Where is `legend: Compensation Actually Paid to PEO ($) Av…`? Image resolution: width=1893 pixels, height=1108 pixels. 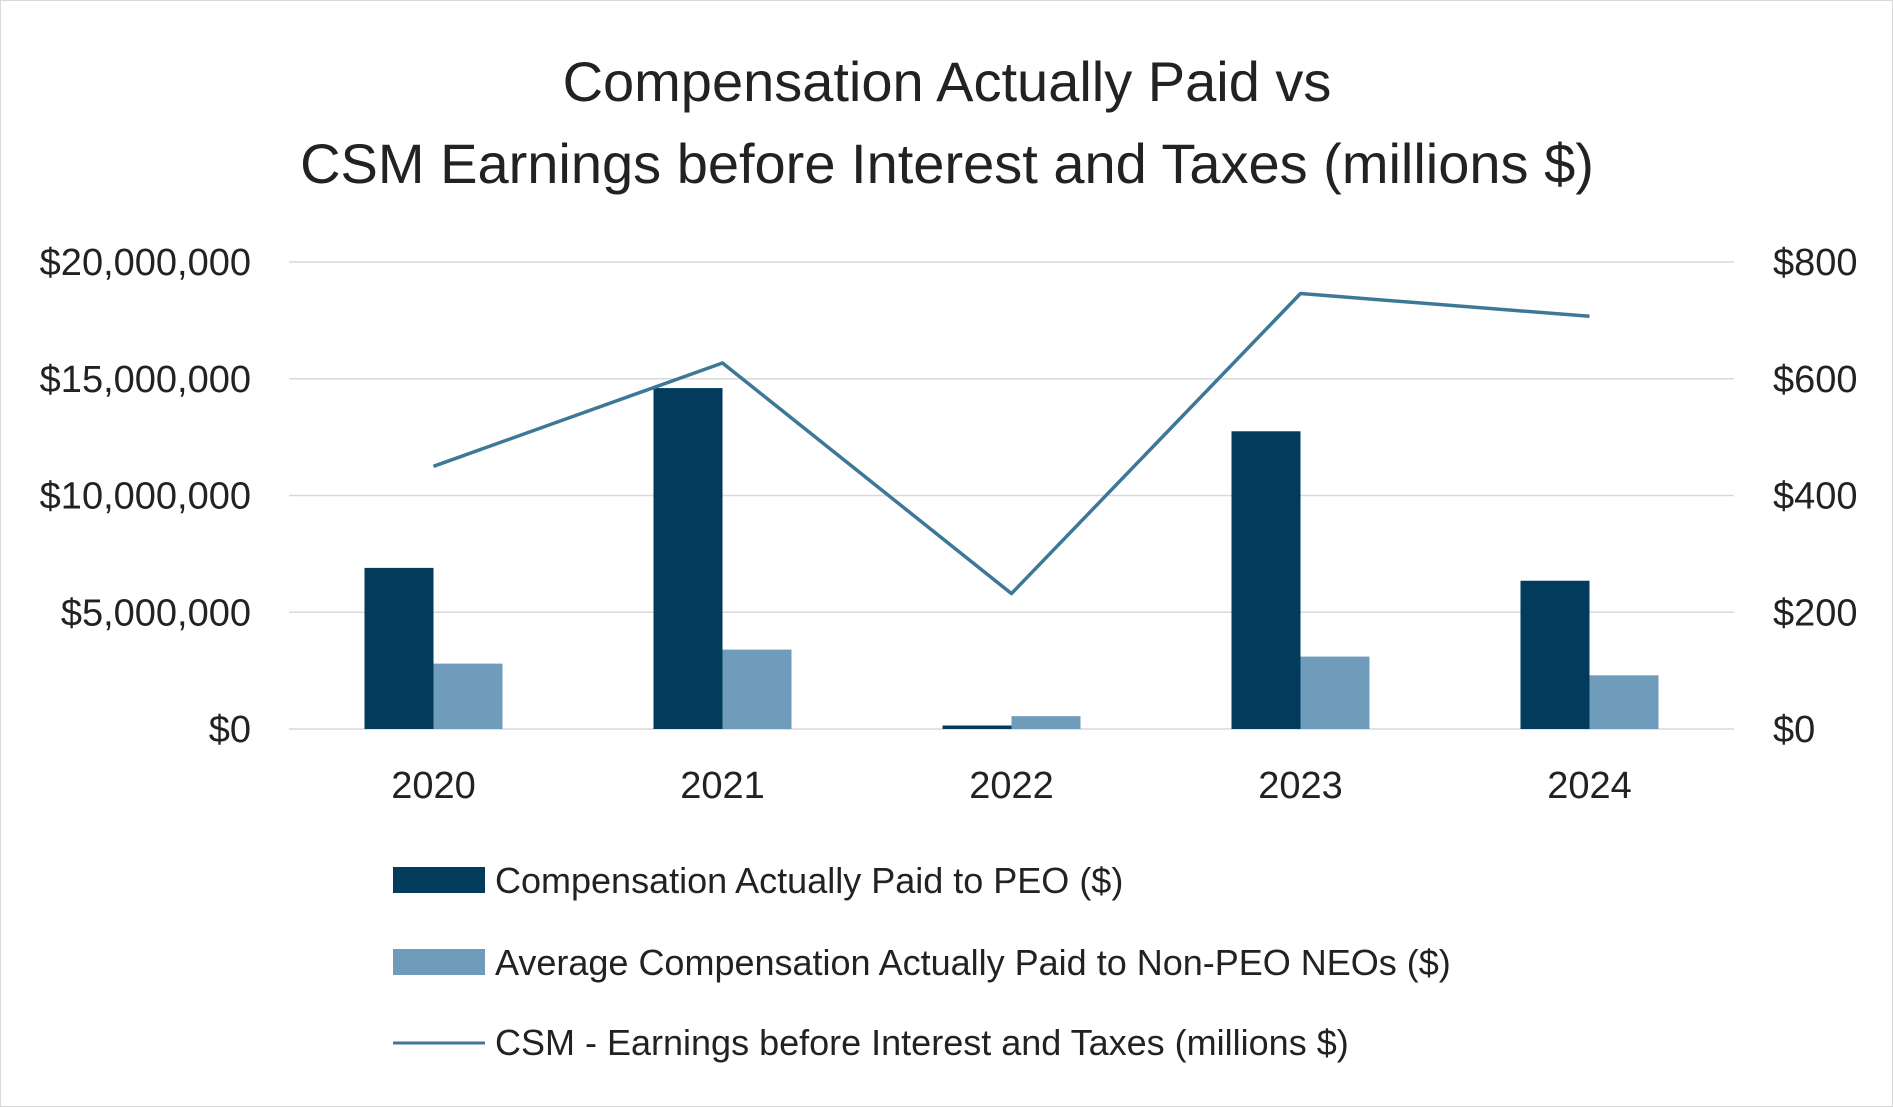 legend: Compensation Actually Paid to PEO ($) Av… is located at coordinates (922, 961).